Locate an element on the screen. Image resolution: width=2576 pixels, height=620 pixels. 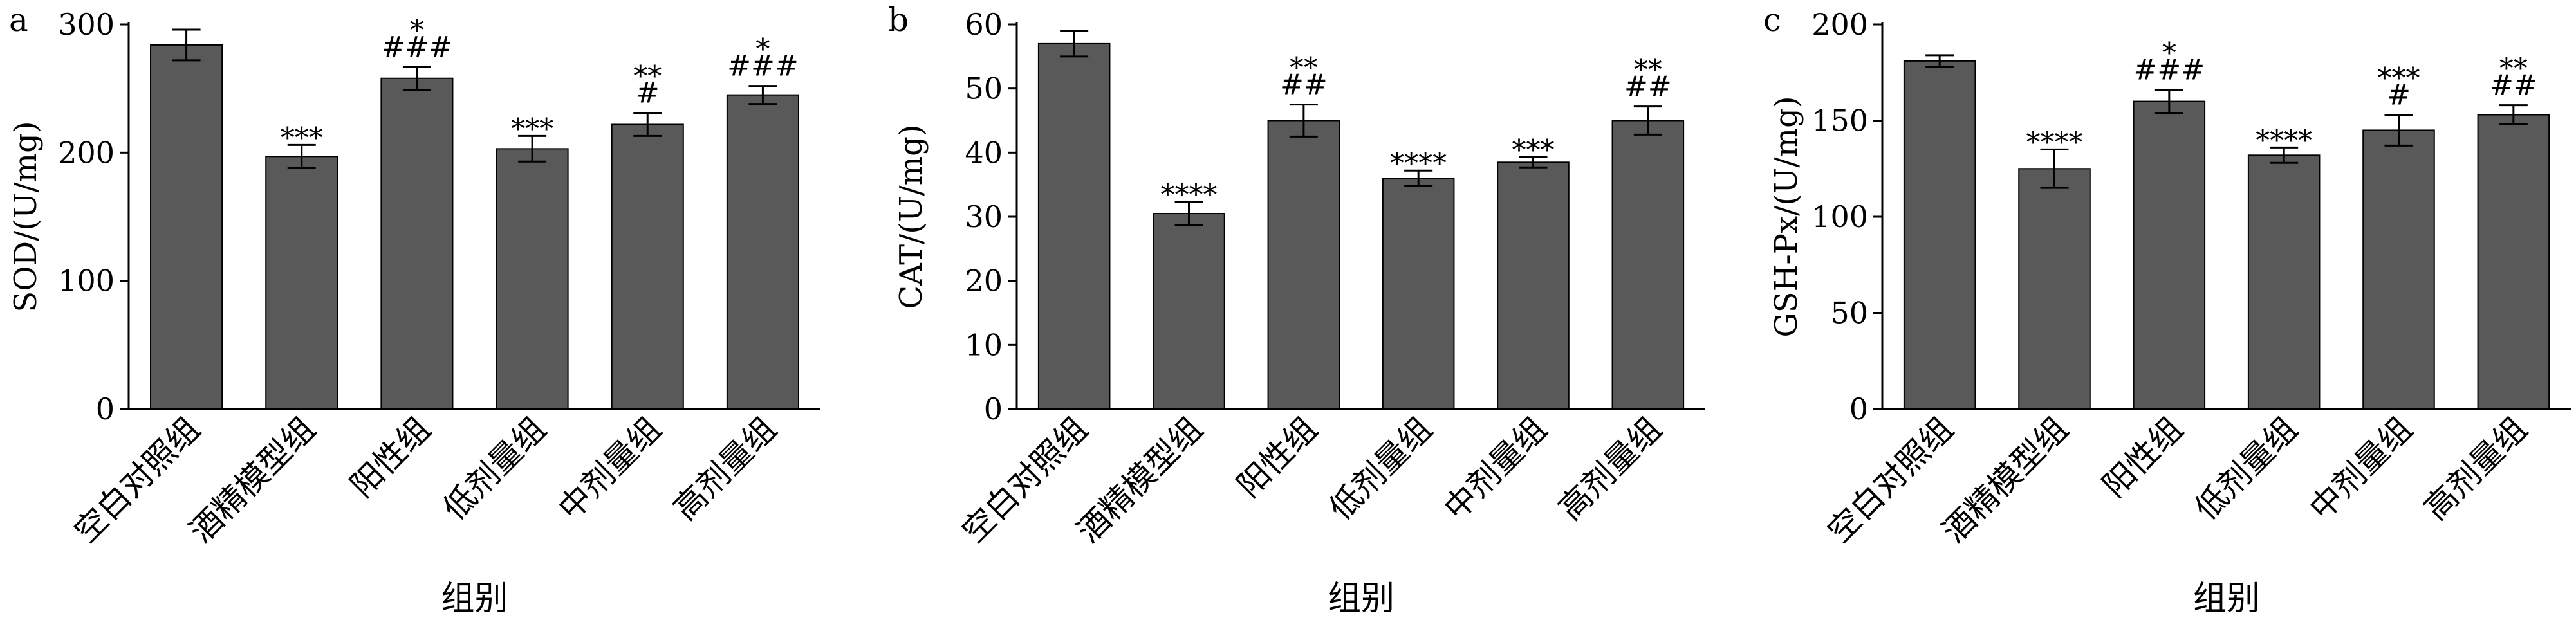
y-tick-label: 60 is located at coordinates (984, 25).